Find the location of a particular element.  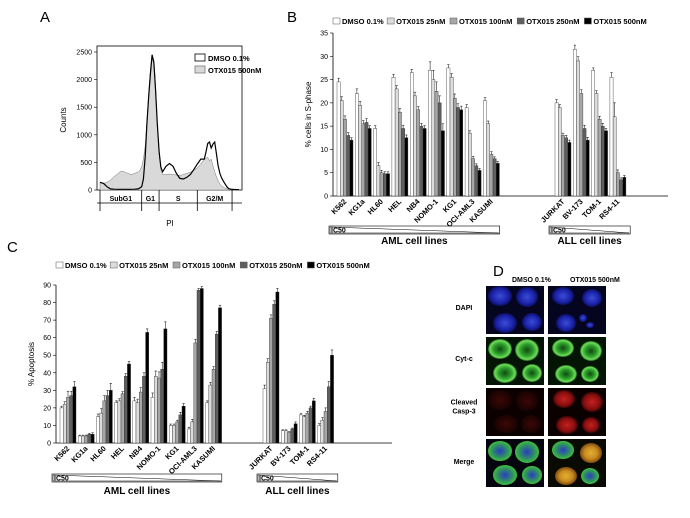

bar-rs4-11-otx015-25nm is located at coordinates (322, 431).